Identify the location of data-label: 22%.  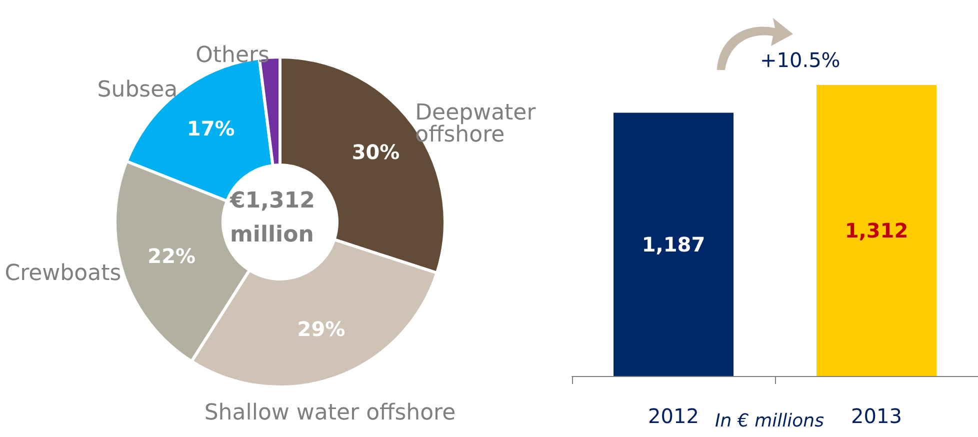
(172, 256).